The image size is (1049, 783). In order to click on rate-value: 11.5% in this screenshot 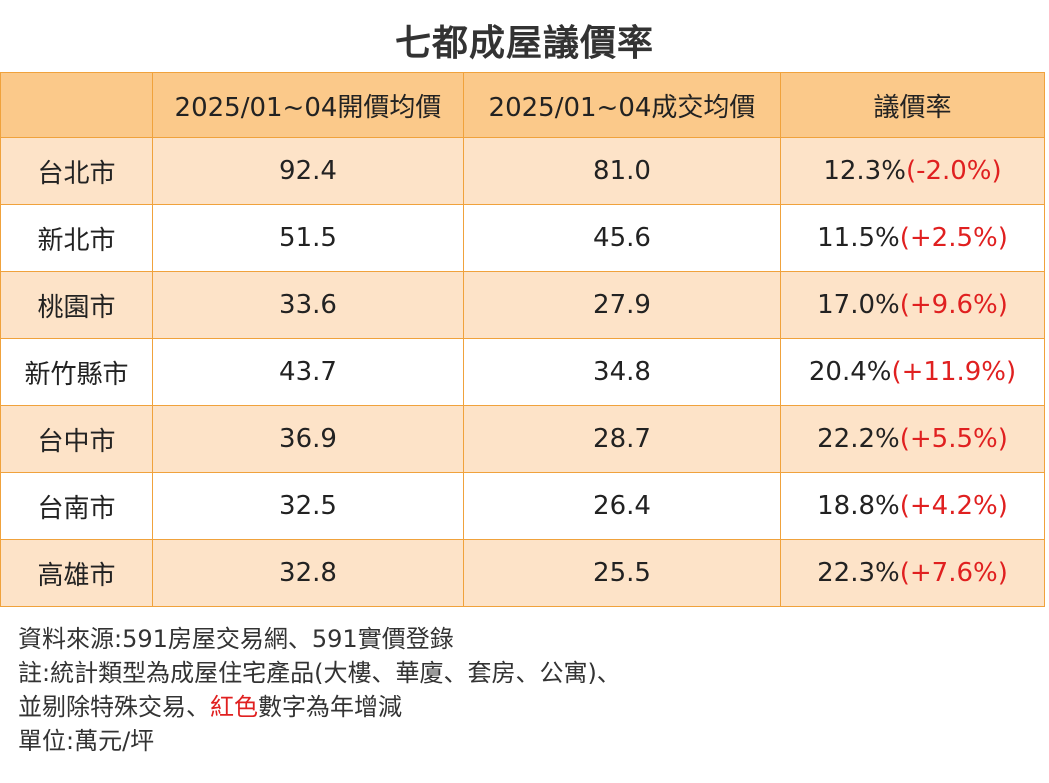, I will do `click(858, 238)`.